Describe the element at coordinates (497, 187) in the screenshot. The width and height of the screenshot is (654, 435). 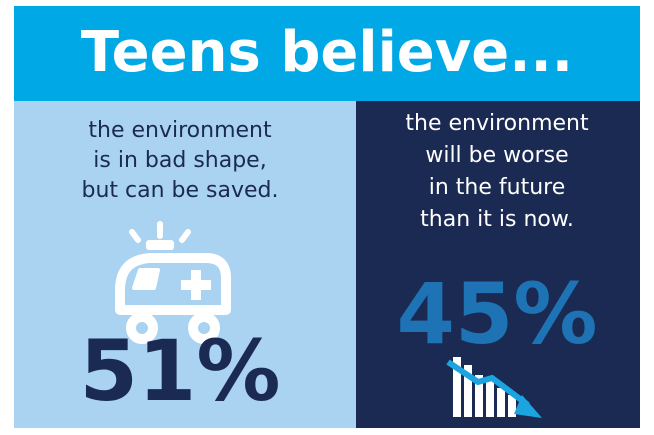
I see `right-line: in the future` at that location.